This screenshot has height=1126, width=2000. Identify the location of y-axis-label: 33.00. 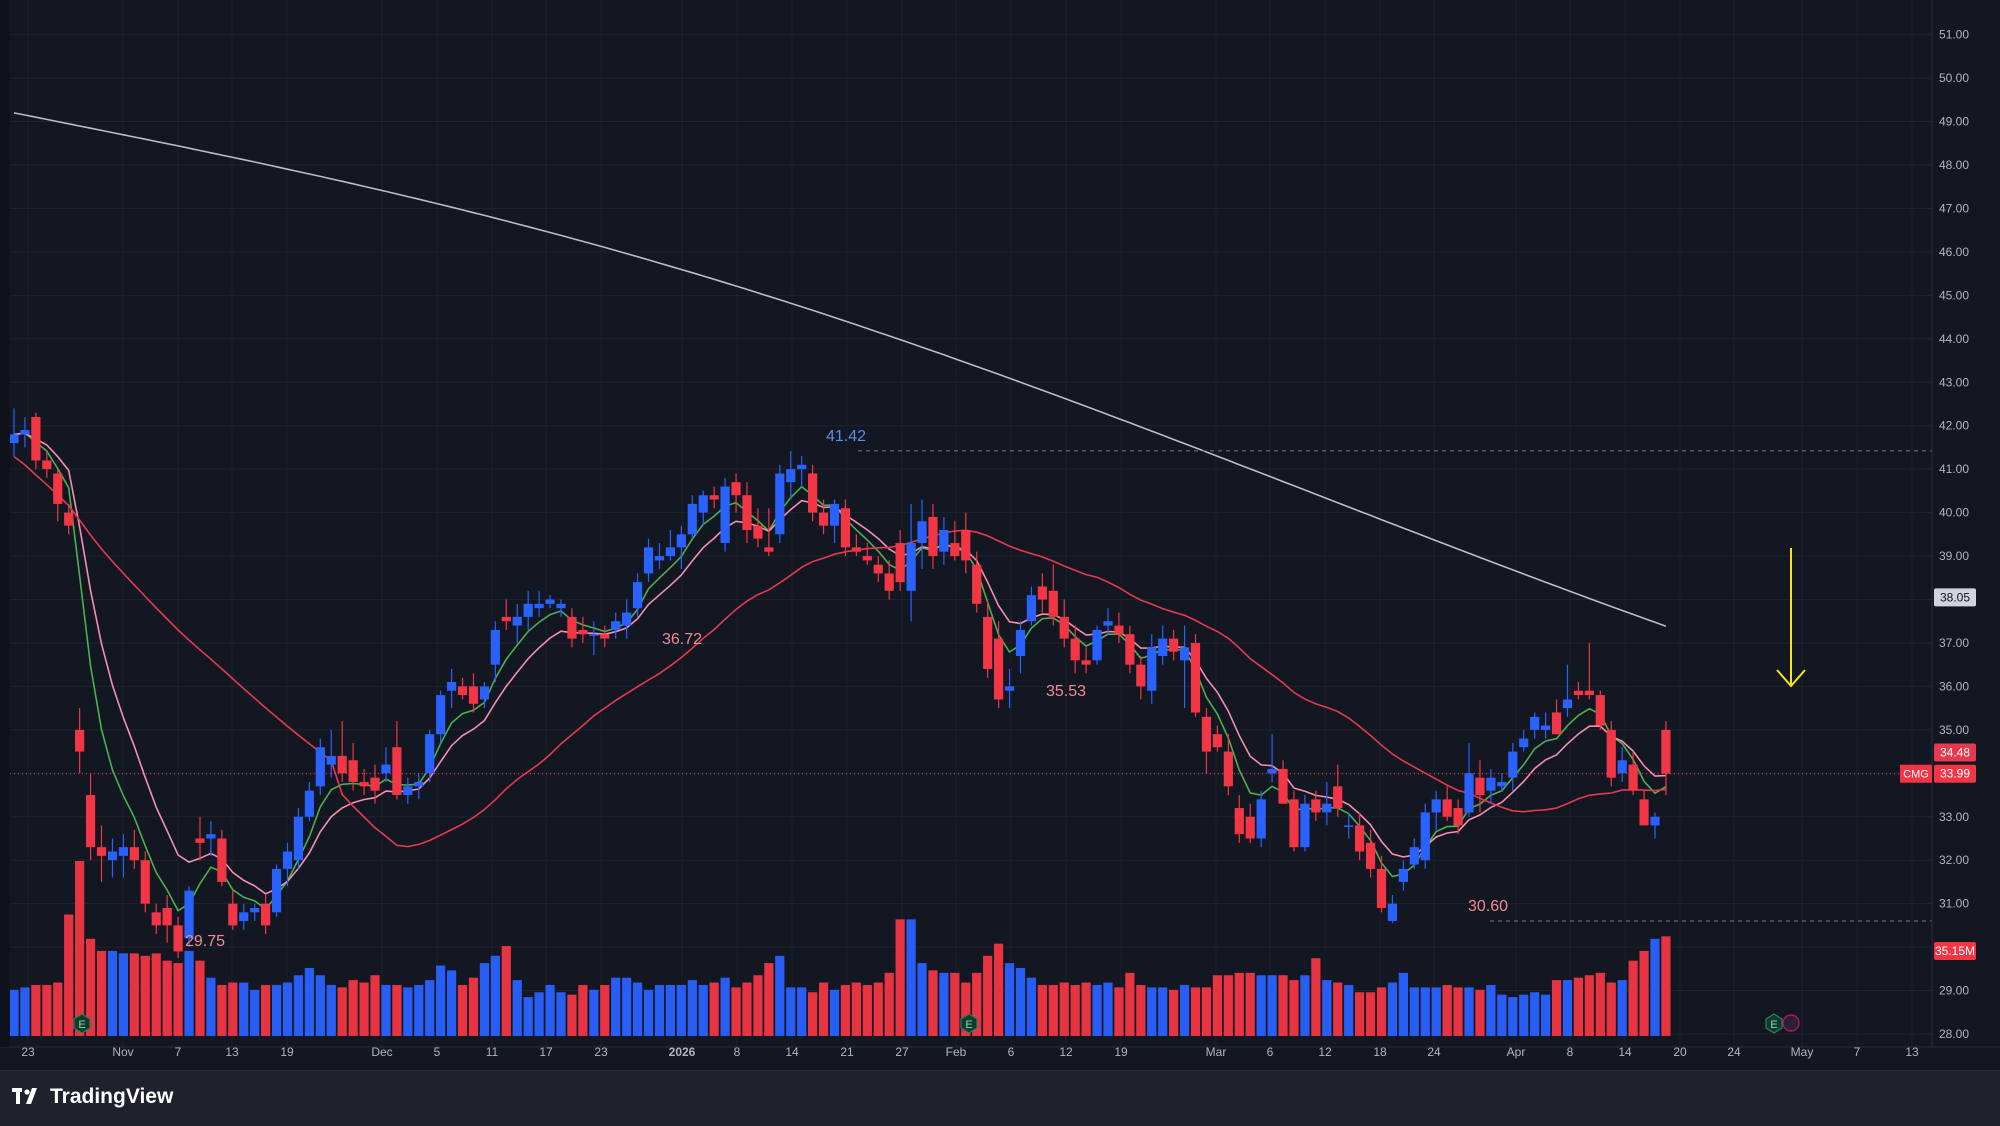
(1954, 817).